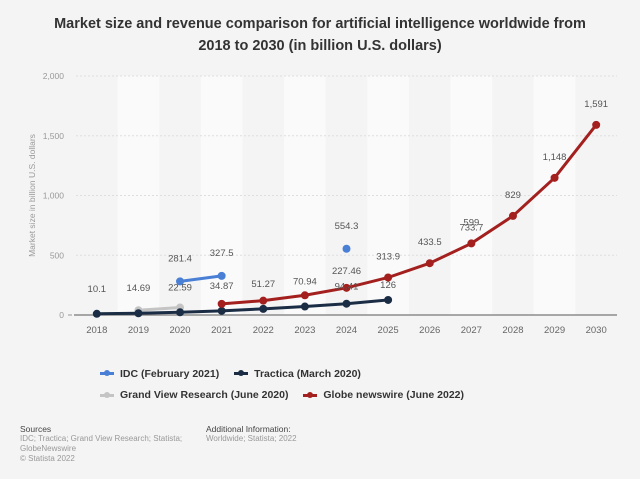 This screenshot has width=640, height=479. I want to click on y-tick-label: 1,500, so click(54, 136).